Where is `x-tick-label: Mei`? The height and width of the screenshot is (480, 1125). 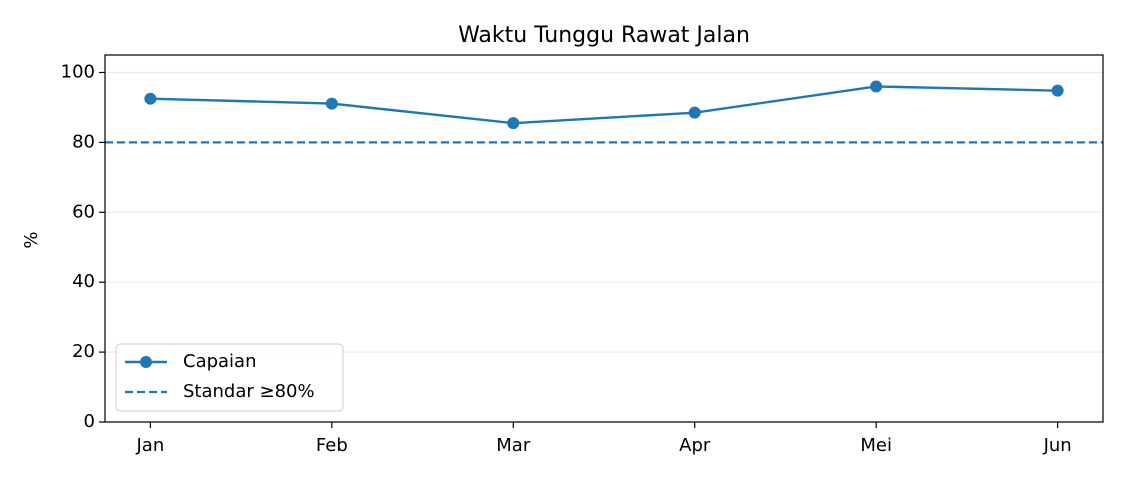
x-tick-label: Mei is located at coordinates (876, 445).